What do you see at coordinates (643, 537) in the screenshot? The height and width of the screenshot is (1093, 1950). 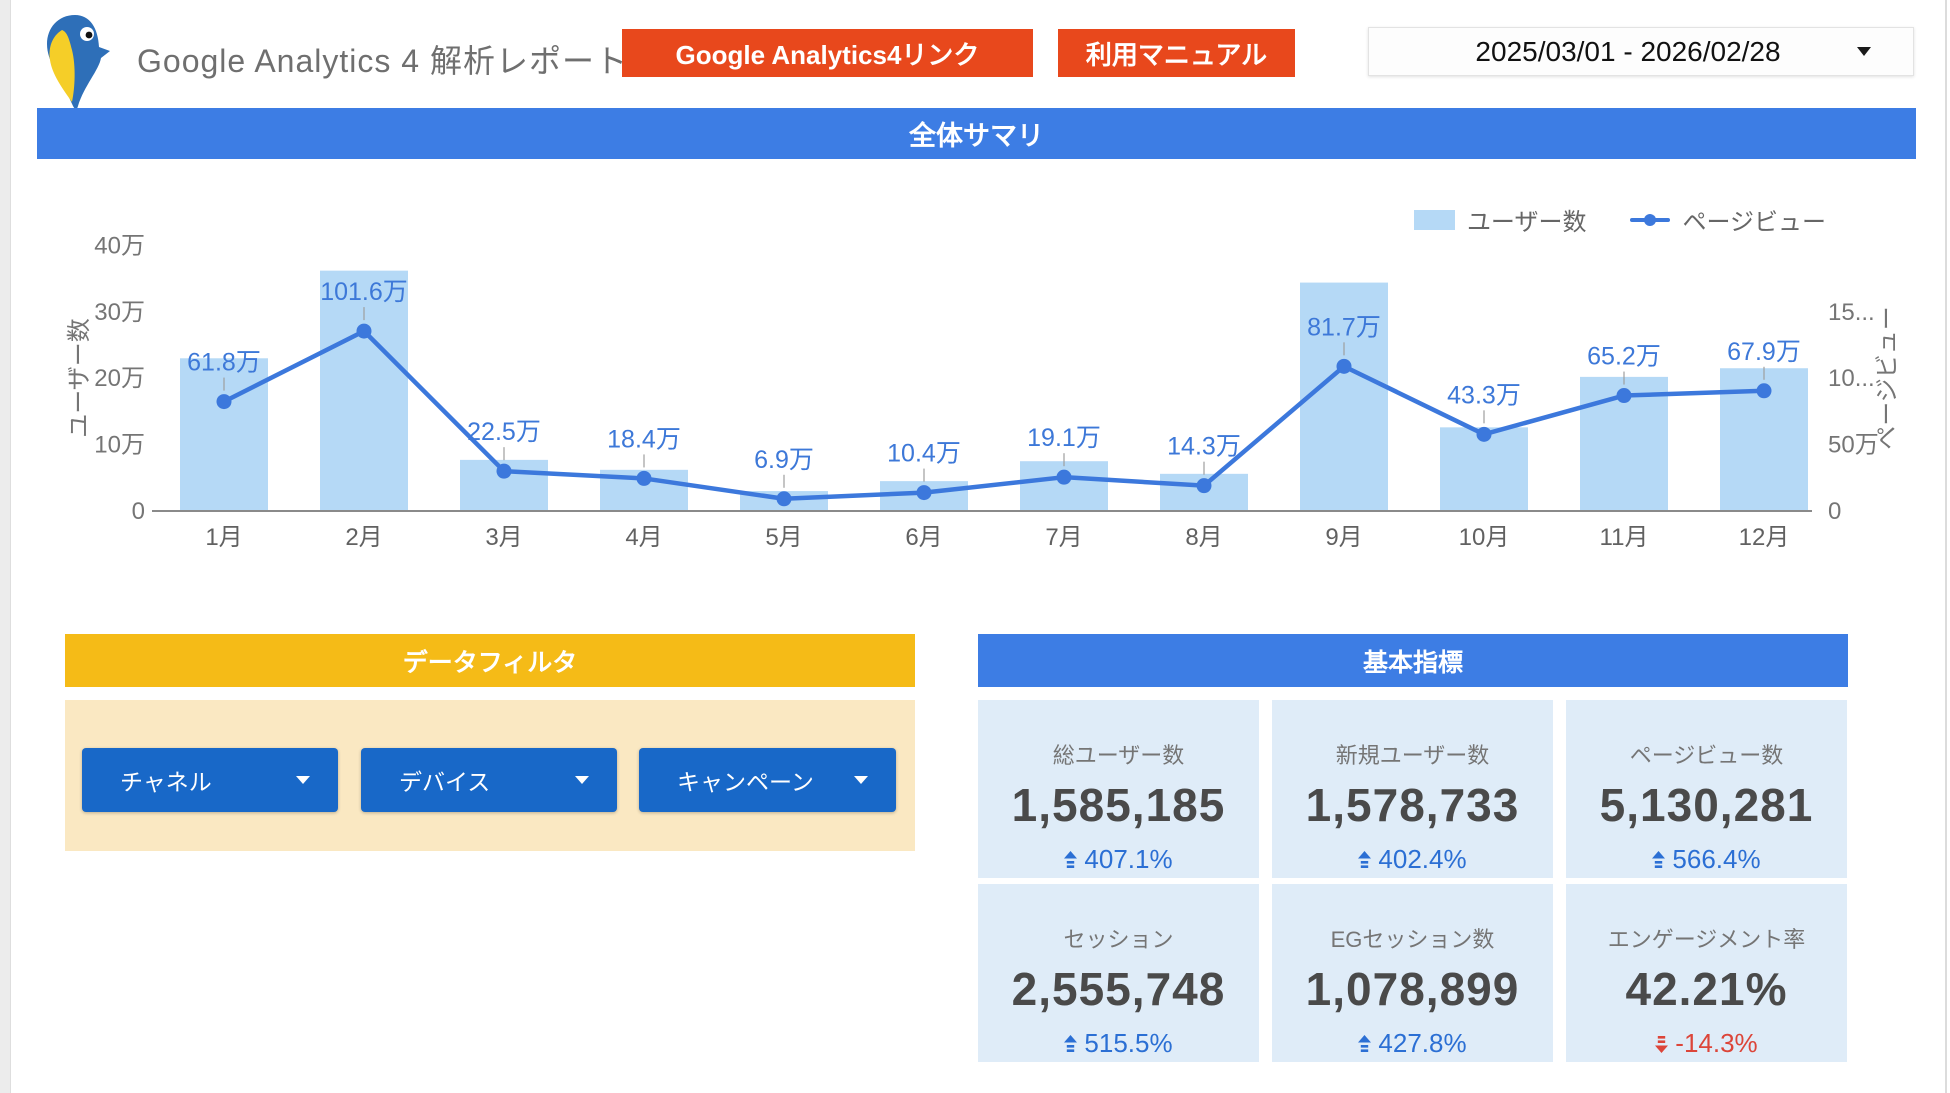 I see `month-label: 4月` at bounding box center [643, 537].